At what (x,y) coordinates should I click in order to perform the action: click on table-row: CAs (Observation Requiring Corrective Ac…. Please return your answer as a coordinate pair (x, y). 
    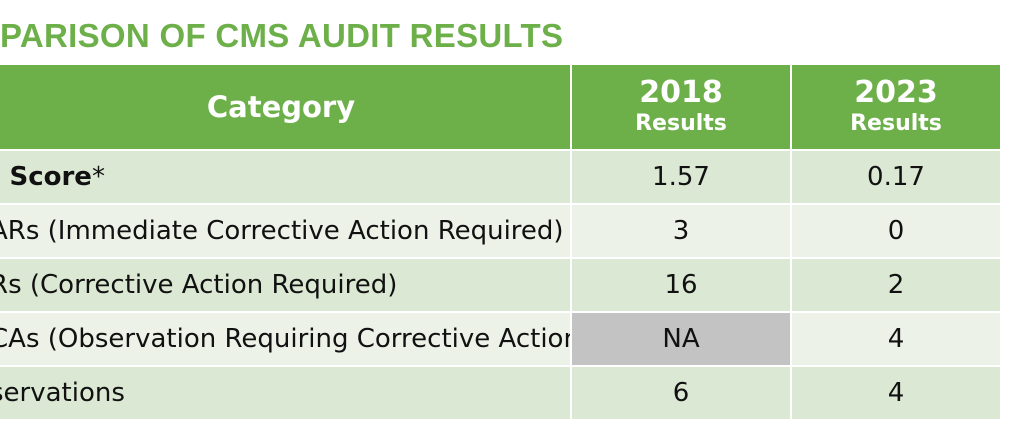
    Looking at the image, I should click on (500, 340).